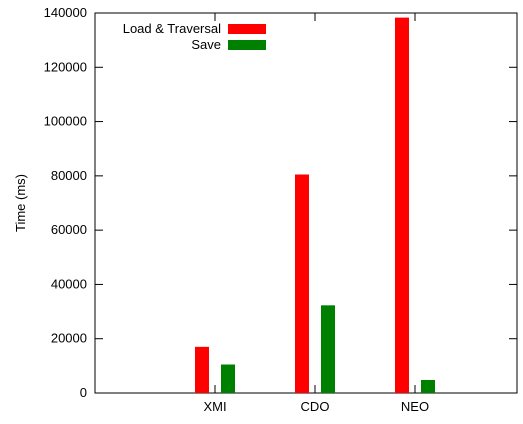 The height and width of the screenshot is (424, 523). What do you see at coordinates (428, 386) in the screenshot?
I see `bar-save-neo` at bounding box center [428, 386].